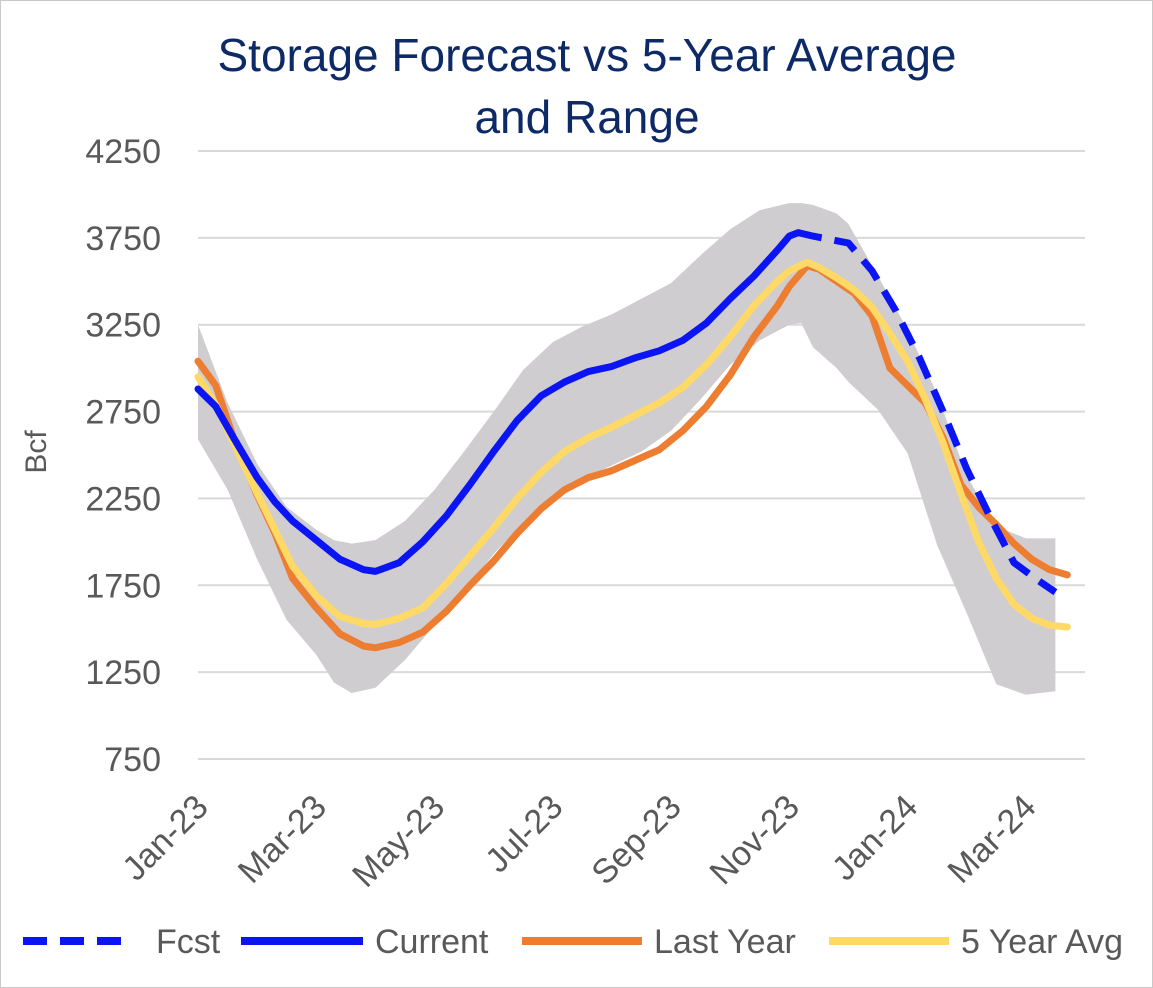 Image resolution: width=1153 pixels, height=988 pixels. What do you see at coordinates (36, 452) in the screenshot?
I see `y-axis-title: Bcf` at bounding box center [36, 452].